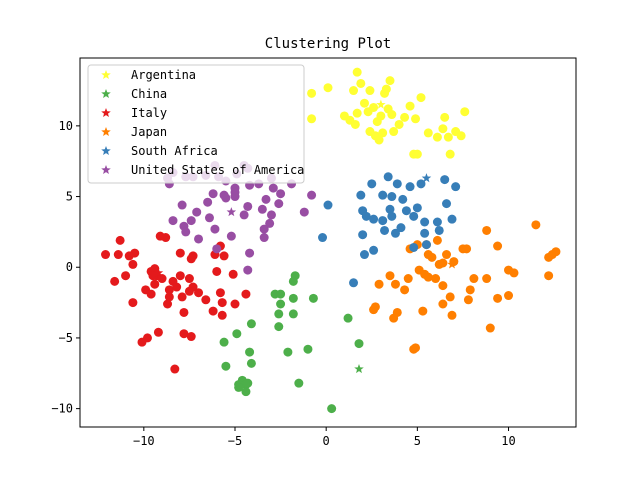 The image size is (640, 480). I want to click on legend-label: Argentina, so click(163, 75).